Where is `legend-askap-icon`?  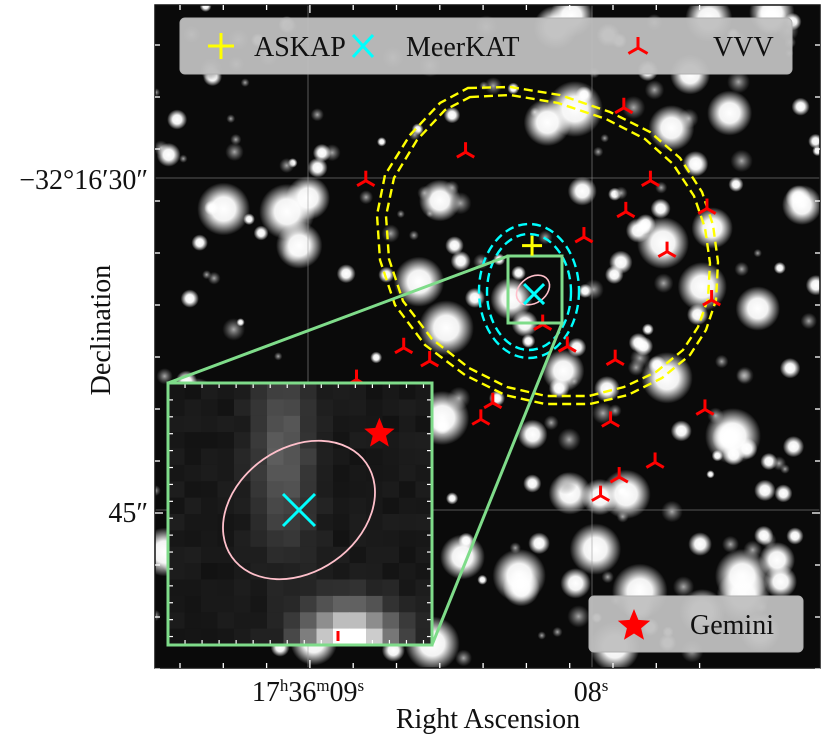
legend-askap-icon is located at coordinates (221, 46).